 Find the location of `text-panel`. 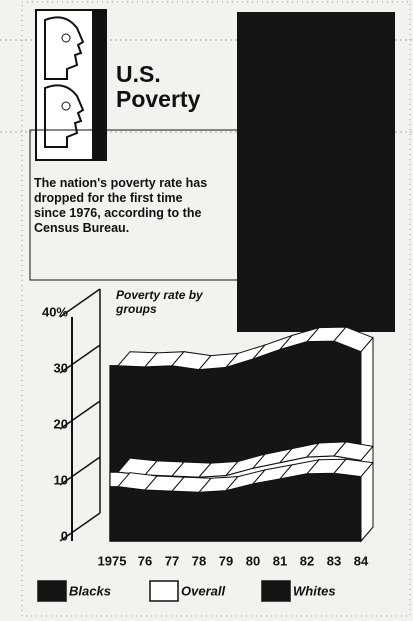

text-panel is located at coordinates (135, 205).